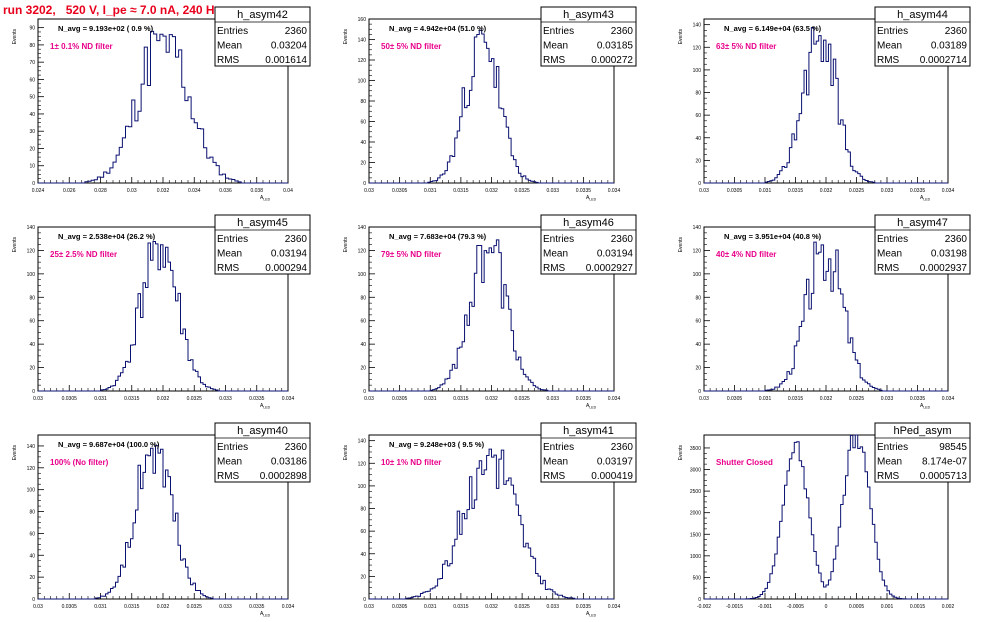 This screenshot has width=996, height=622. I want to click on stats-name: h_asym47, so click(922, 223).